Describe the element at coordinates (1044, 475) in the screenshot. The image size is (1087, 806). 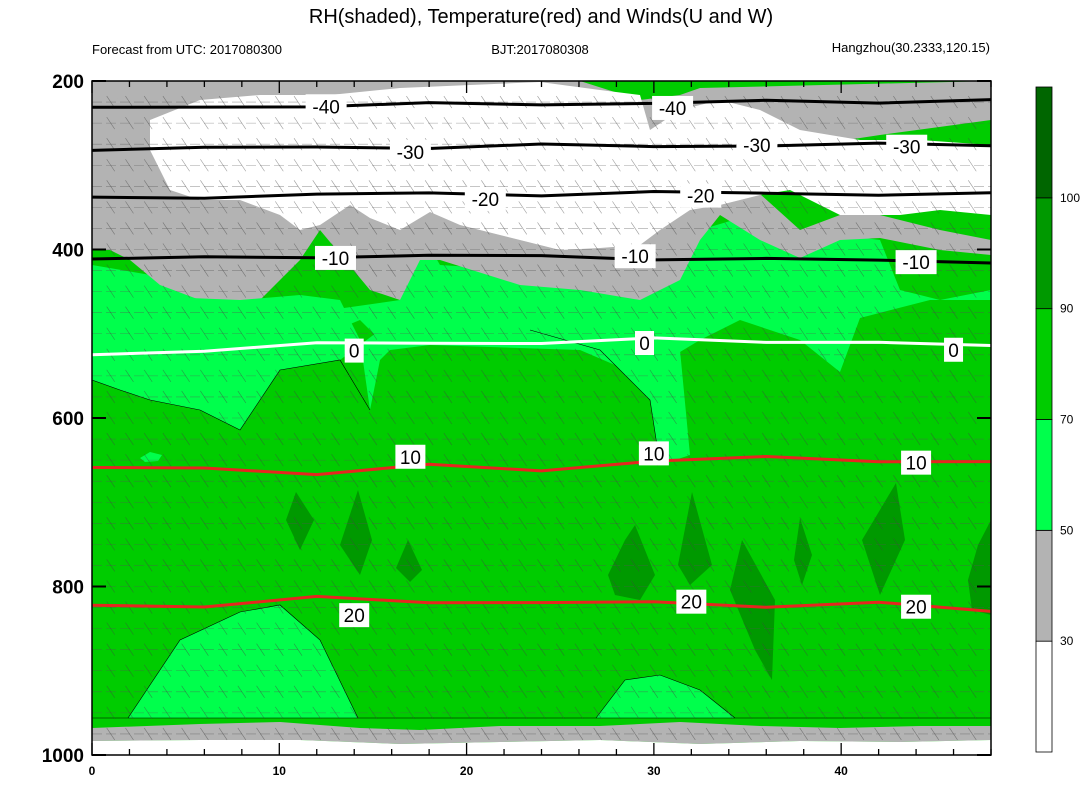
I see `colorbar-band` at that location.